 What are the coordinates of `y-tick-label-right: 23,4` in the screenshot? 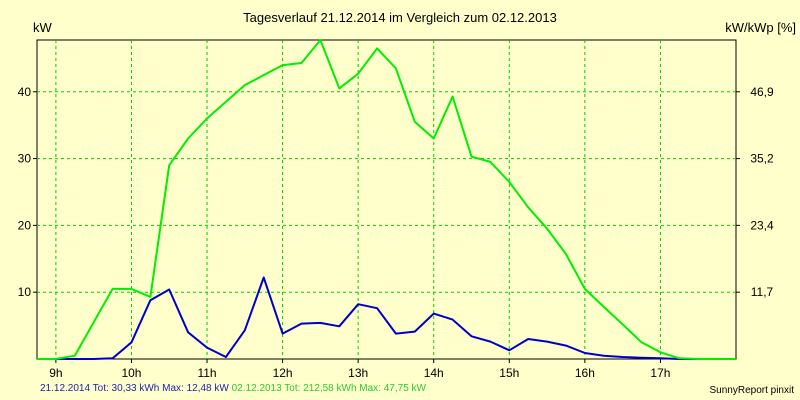 It's located at (762, 225).